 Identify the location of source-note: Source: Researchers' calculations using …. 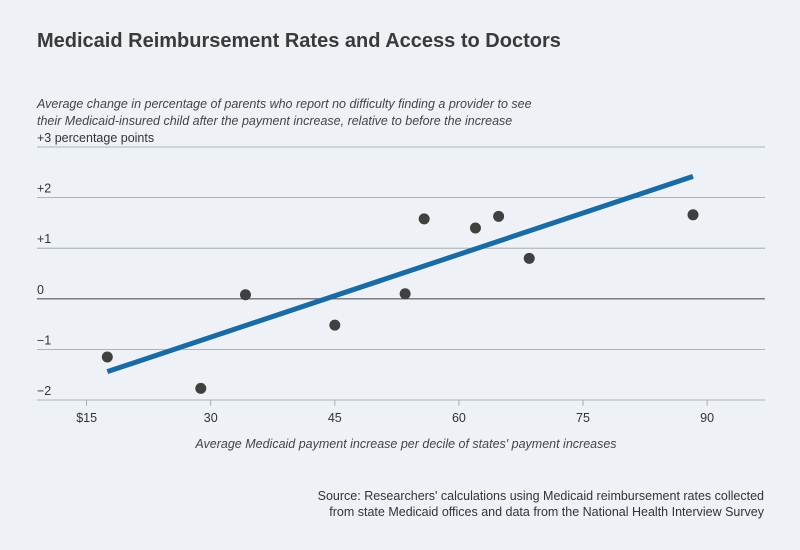
(541, 504).